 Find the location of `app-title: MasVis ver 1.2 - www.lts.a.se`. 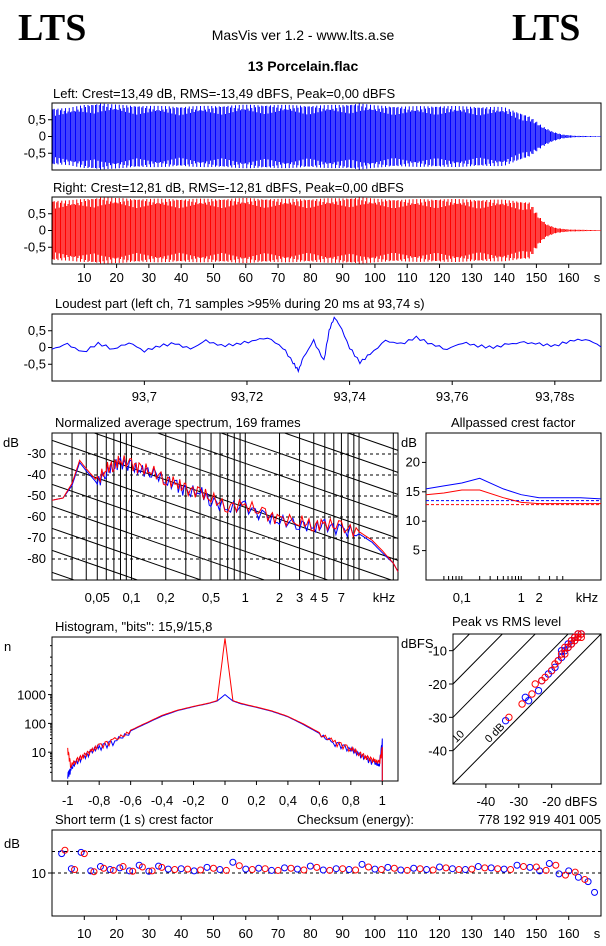

app-title: MasVis ver 1.2 - www.lts.a.se is located at coordinates (303, 35).